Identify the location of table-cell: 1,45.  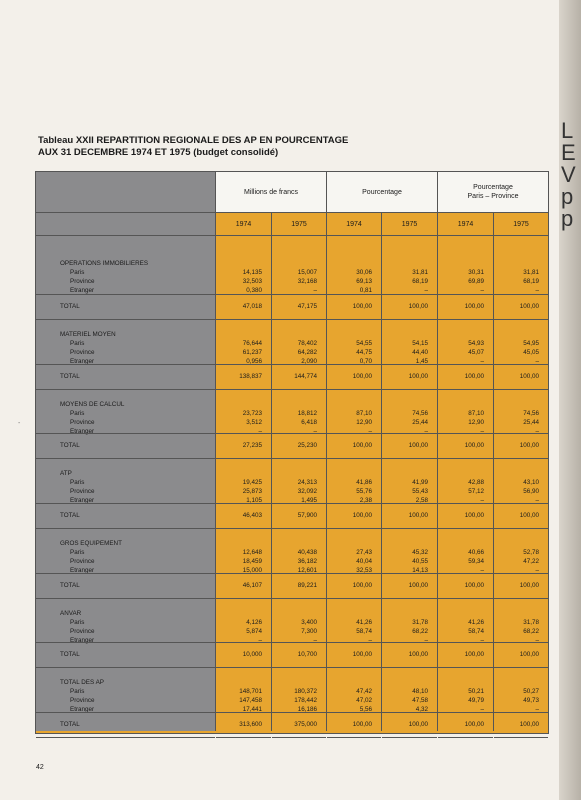
(421, 361).